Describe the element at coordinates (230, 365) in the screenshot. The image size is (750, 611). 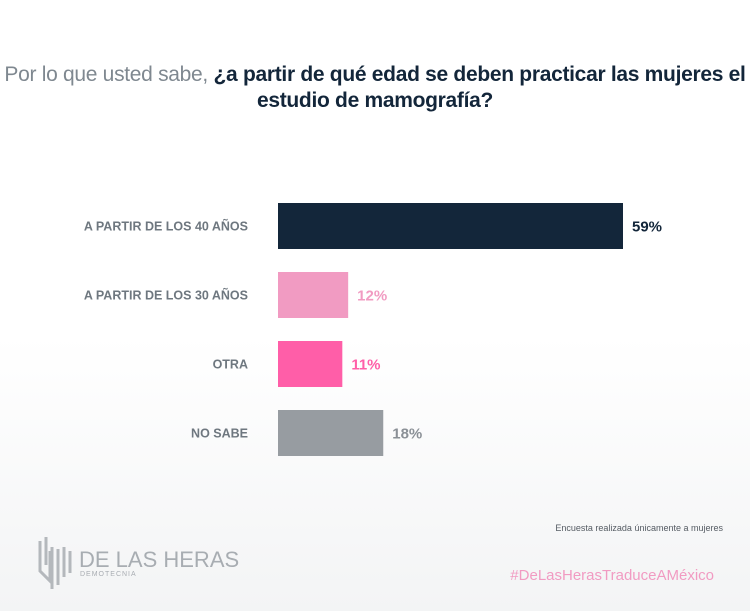
I see `category-label: OTRA` at that location.